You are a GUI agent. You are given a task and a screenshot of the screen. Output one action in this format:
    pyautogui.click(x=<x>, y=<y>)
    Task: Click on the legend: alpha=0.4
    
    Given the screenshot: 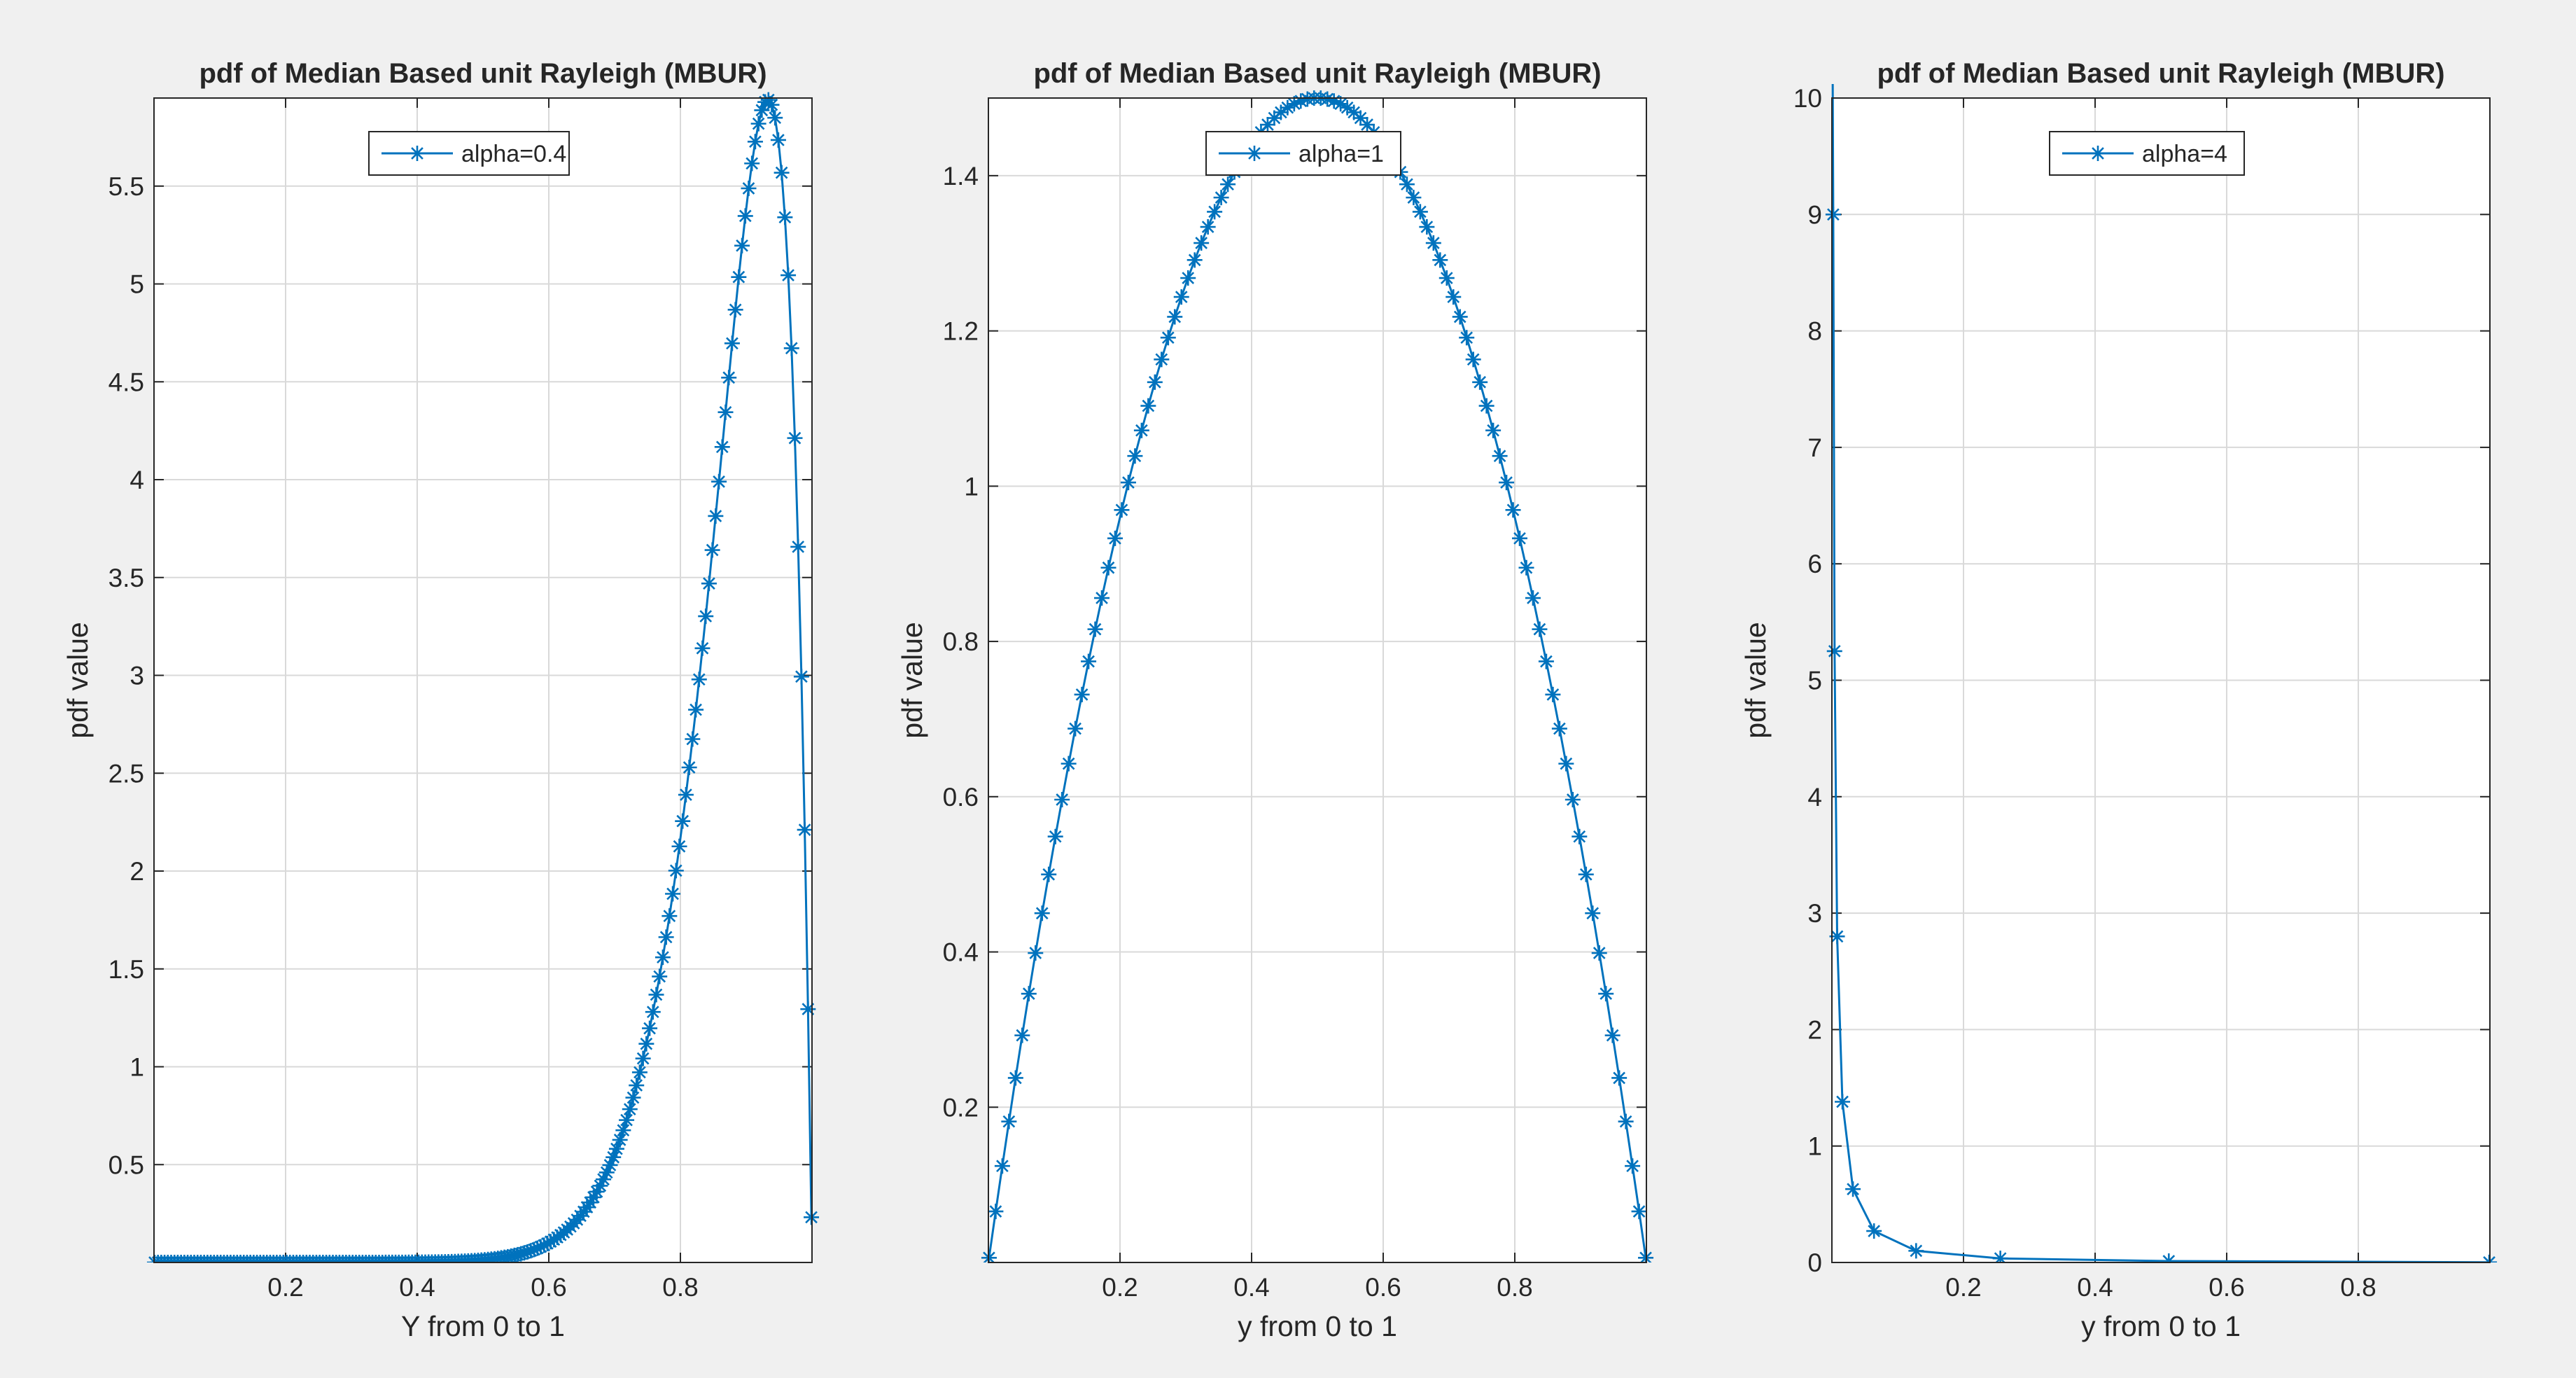 What is the action you would take?
    pyautogui.click(x=469, y=153)
    